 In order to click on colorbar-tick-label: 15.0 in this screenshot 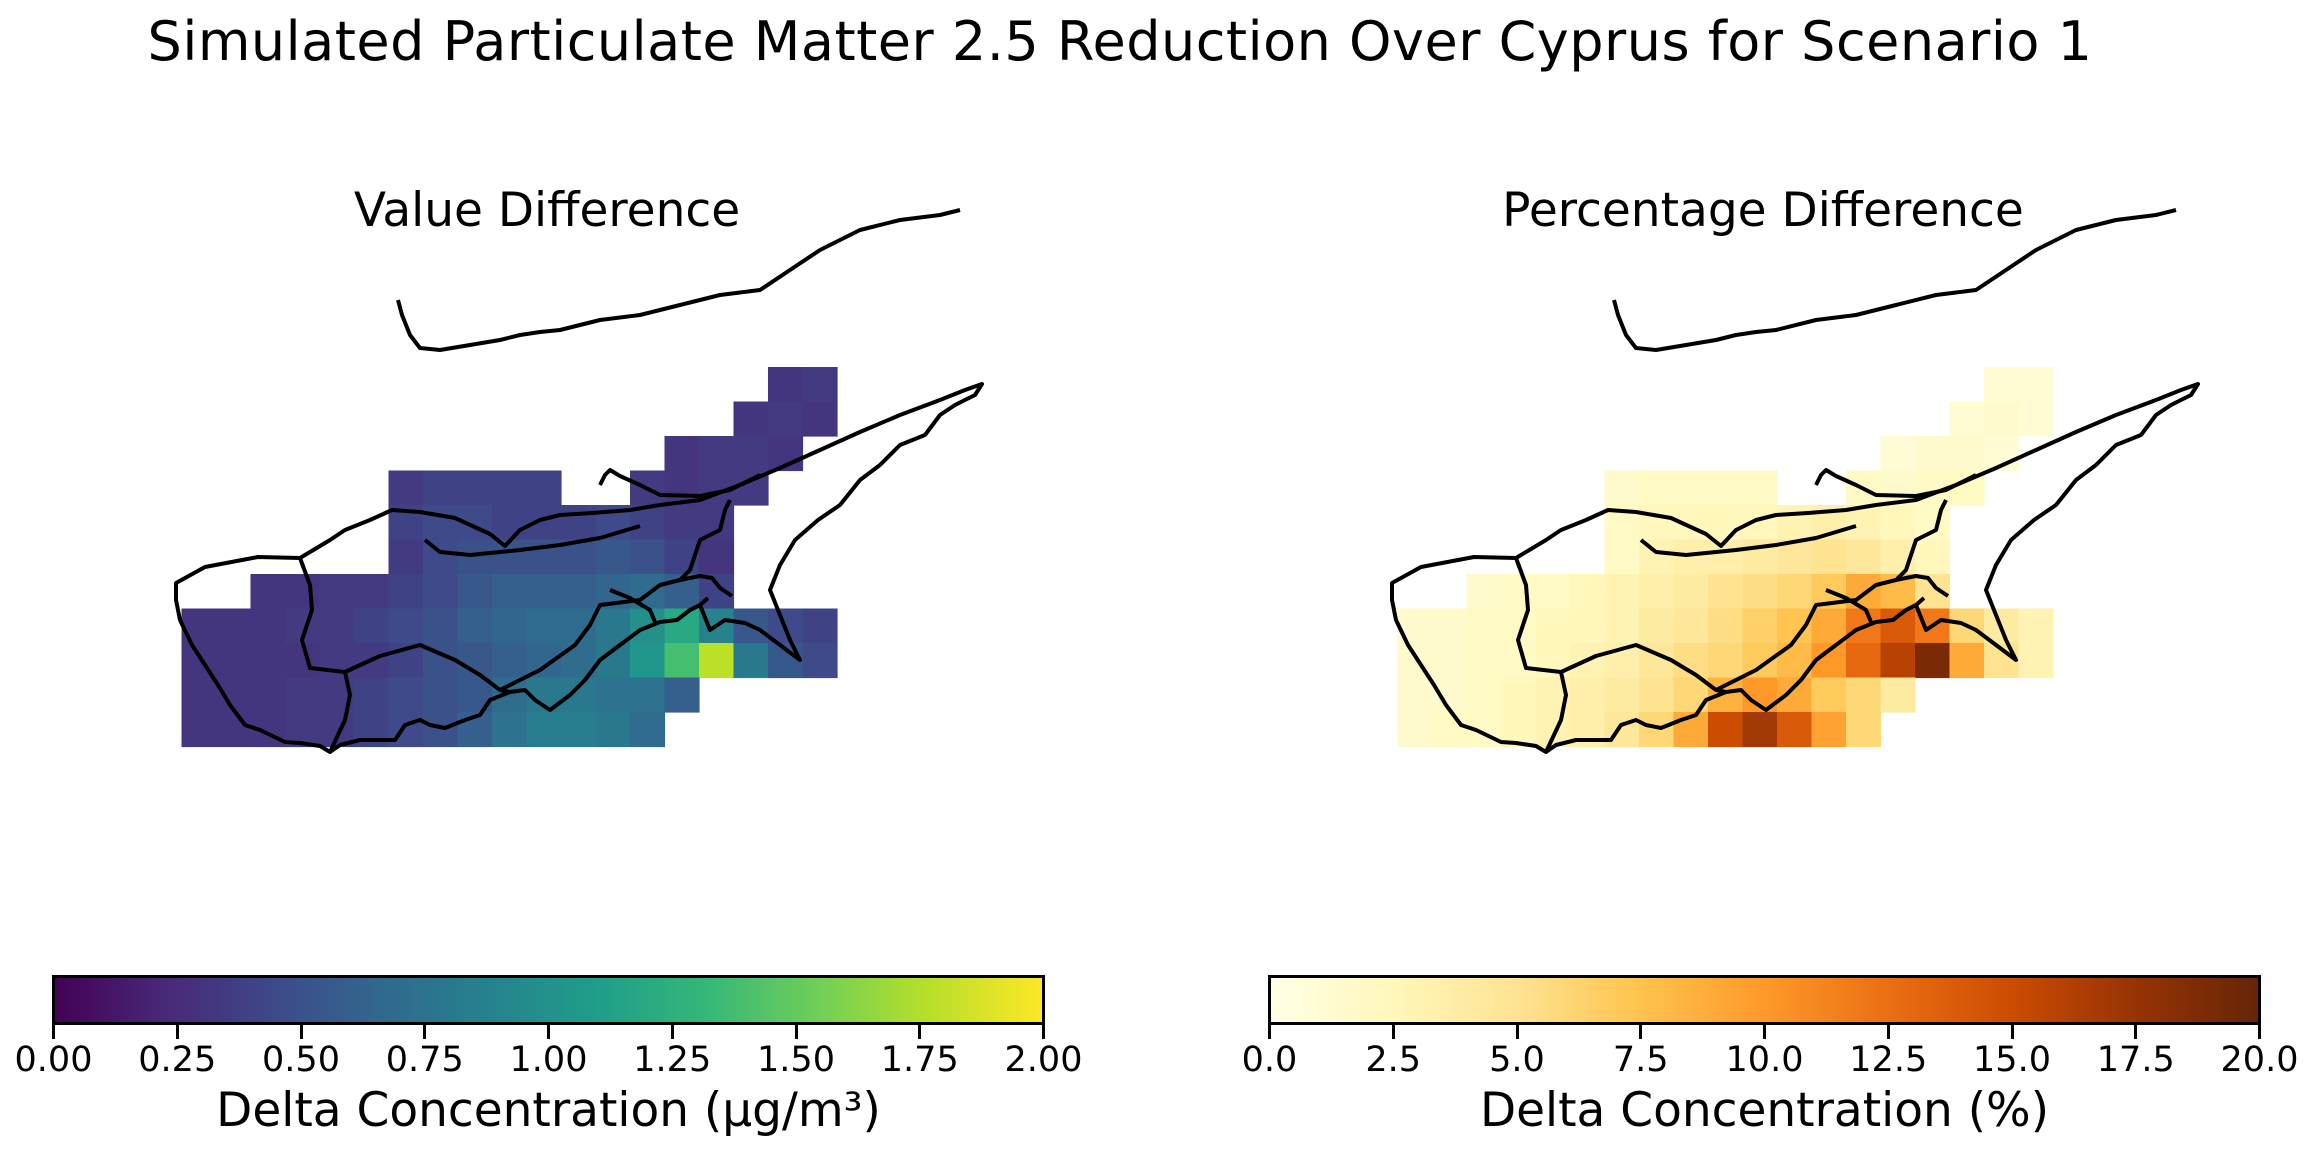, I will do `click(2012, 1060)`.